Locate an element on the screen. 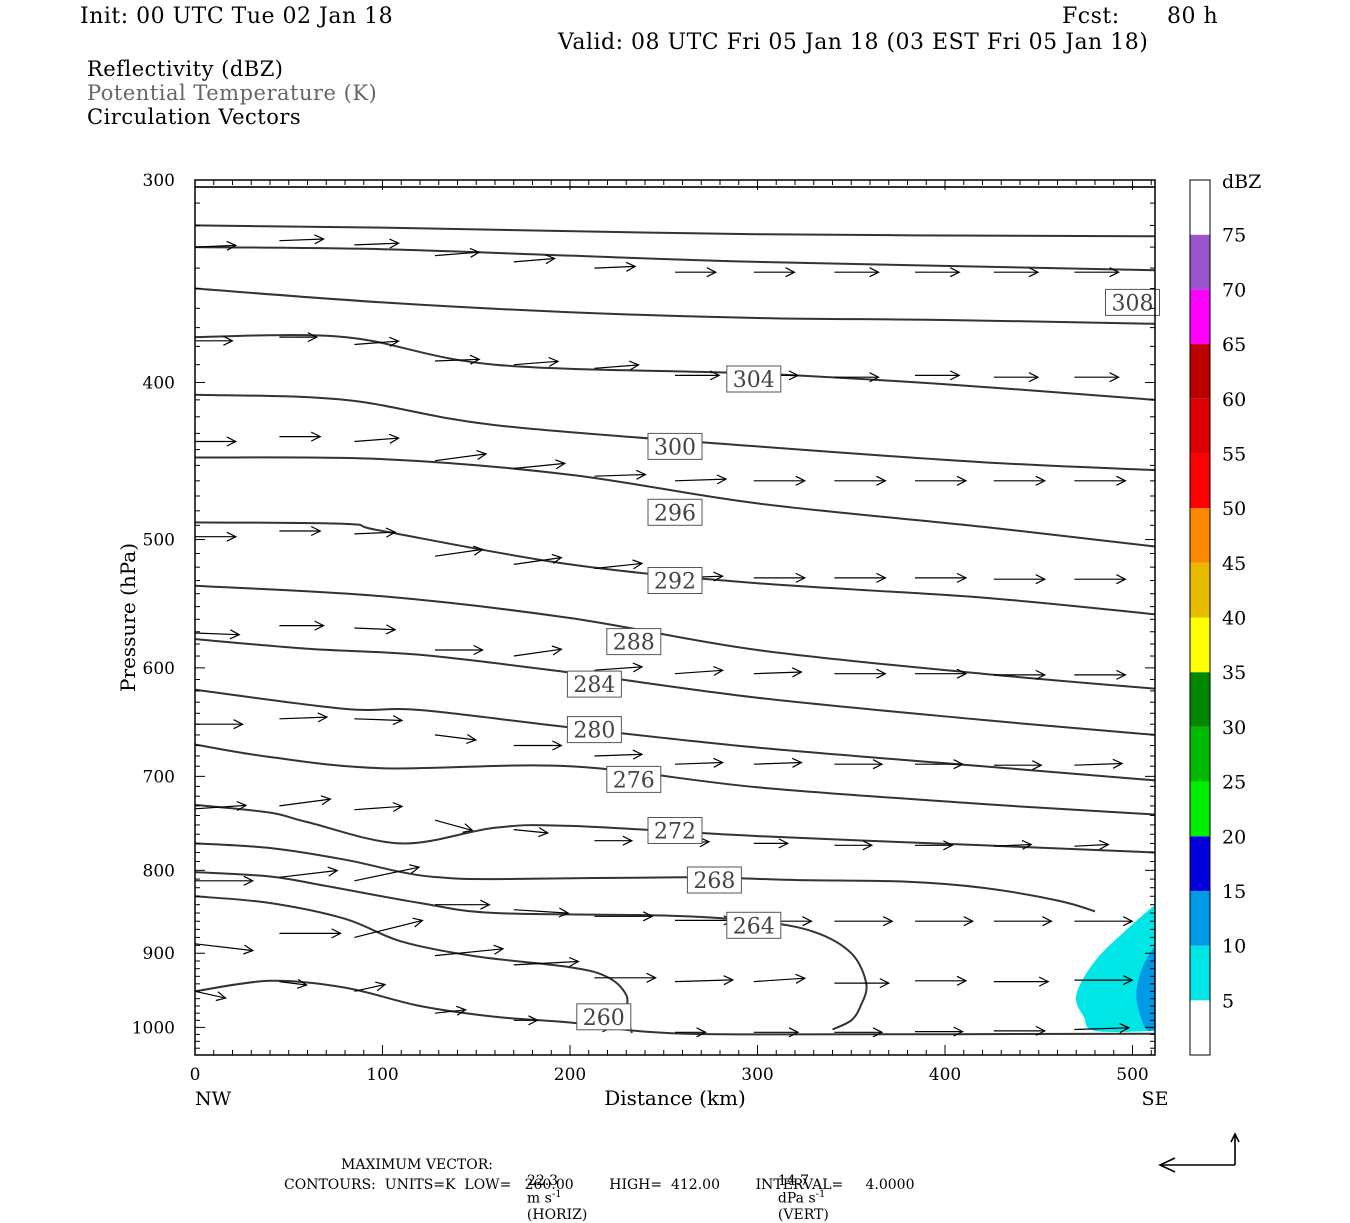 Image resolution: width=1350 pixels, height=1223 pixels. x-tick-label: 500 is located at coordinates (1132, 1075).